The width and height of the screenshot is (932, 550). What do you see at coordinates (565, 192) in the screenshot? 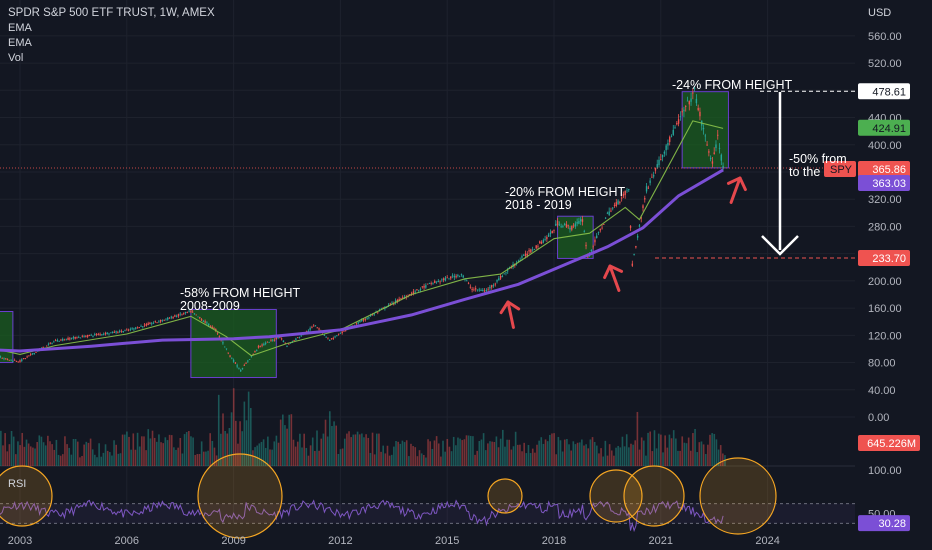
I see `annotation-2018-line1: -20% FROM HEIGHT` at bounding box center [565, 192].